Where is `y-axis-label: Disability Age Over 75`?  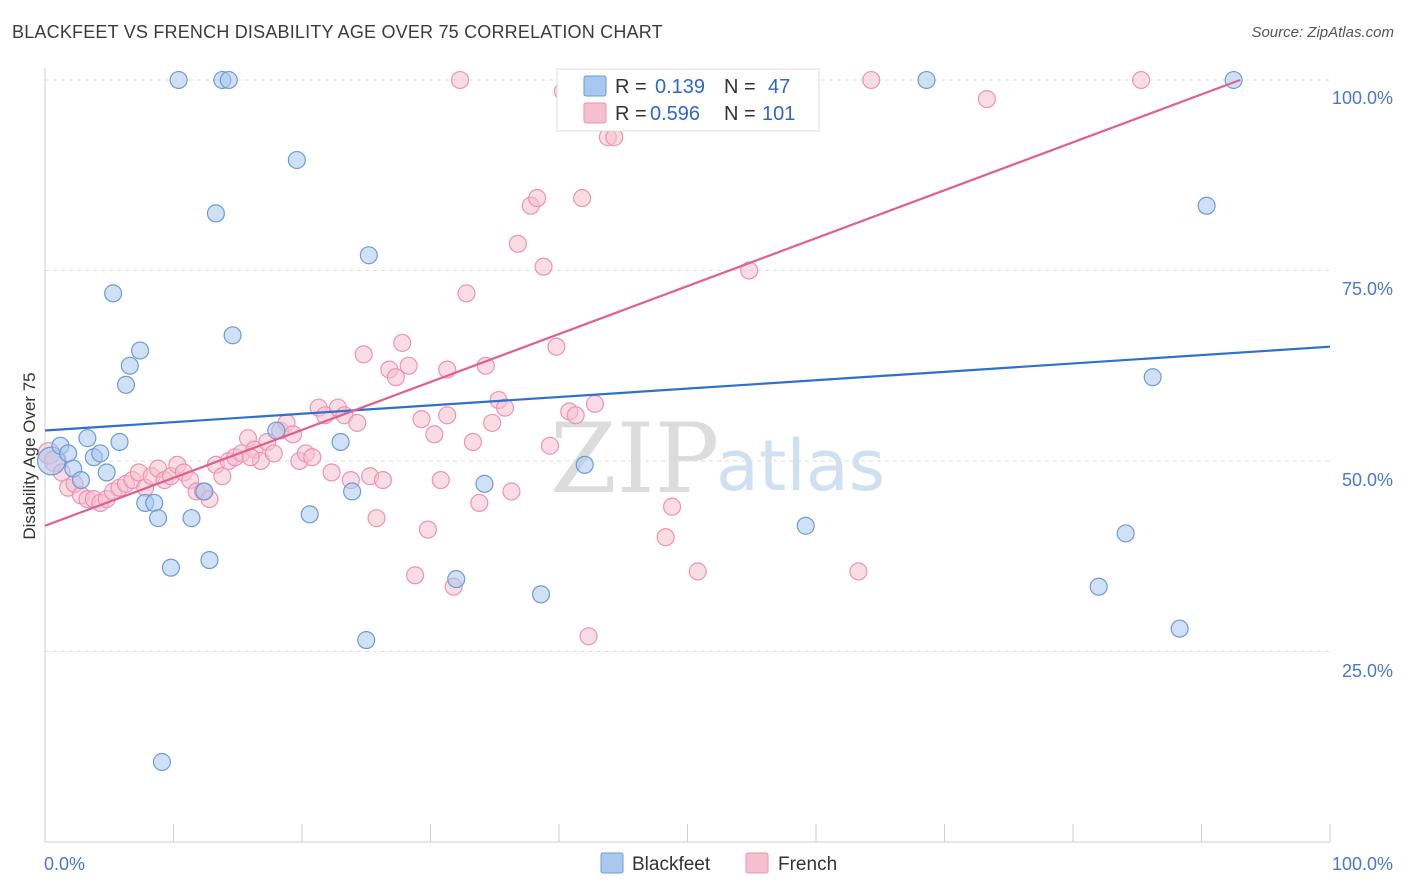
y-axis-label: Disability Age Over 75 is located at coordinates (29, 455).